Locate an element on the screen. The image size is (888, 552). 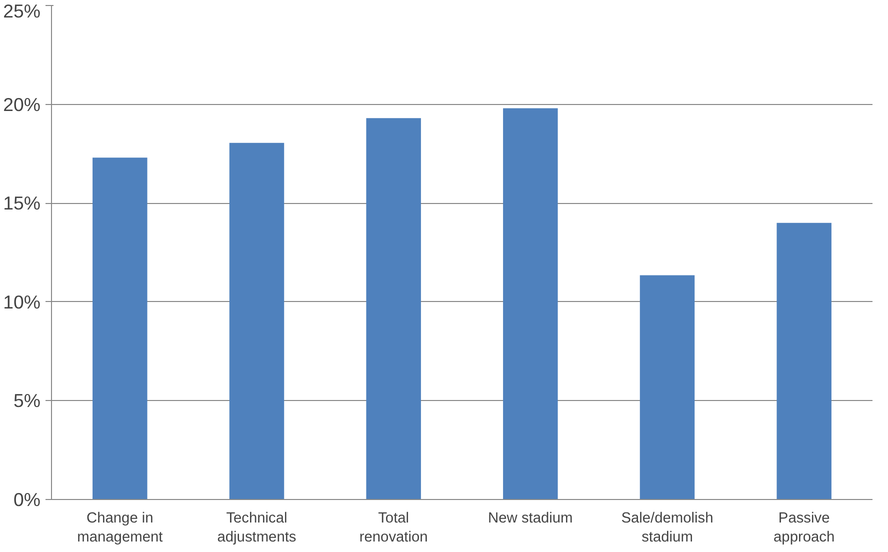
x-tick-label: Passive approach is located at coordinates (804, 528).